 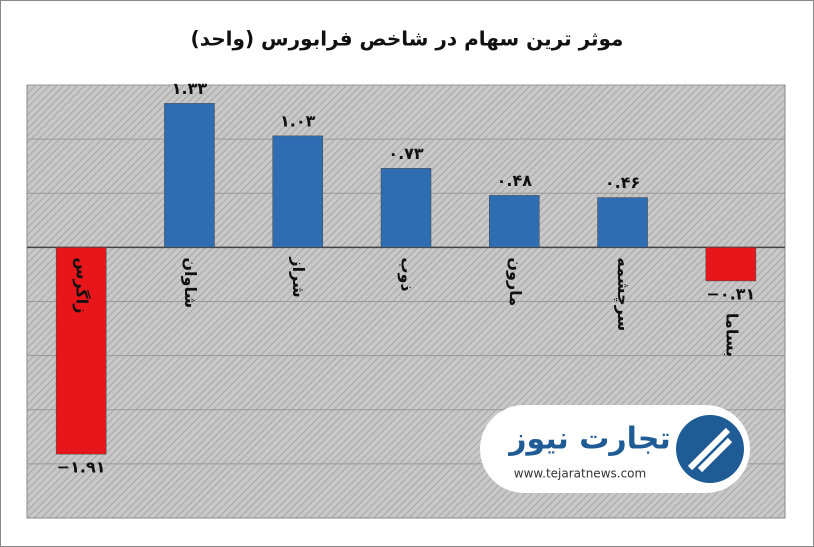 What do you see at coordinates (190, 282) in the screenshot?
I see `category-label: شاوان` at bounding box center [190, 282].